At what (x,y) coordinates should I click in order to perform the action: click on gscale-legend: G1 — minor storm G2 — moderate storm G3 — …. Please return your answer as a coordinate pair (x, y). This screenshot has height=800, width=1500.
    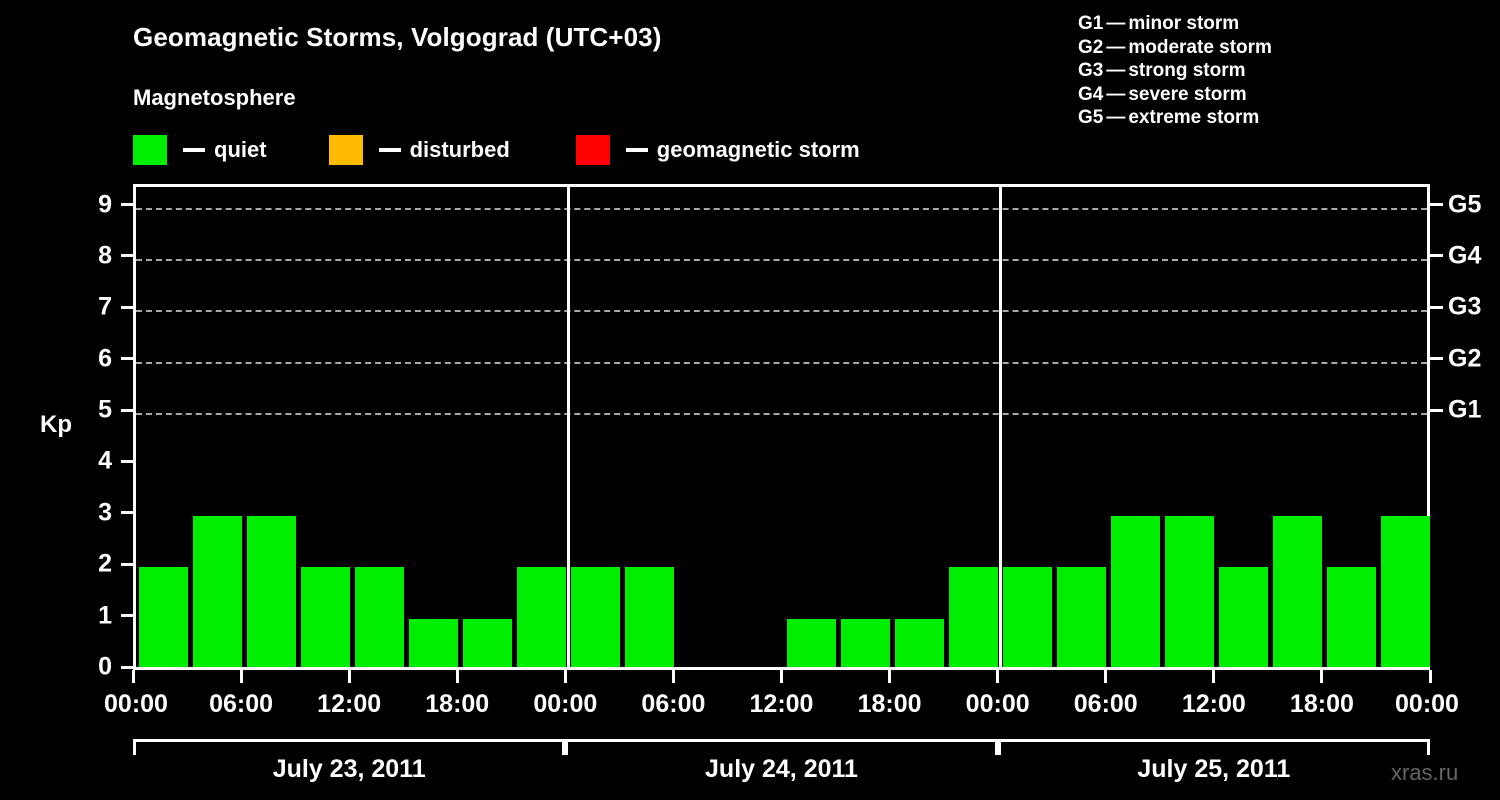
    Looking at the image, I should click on (1175, 71).